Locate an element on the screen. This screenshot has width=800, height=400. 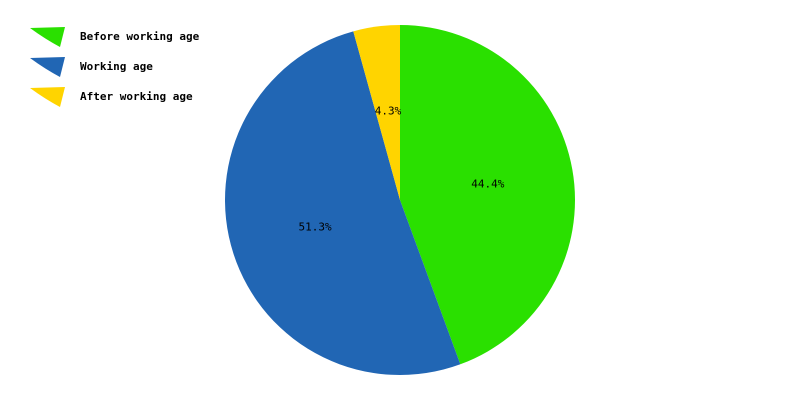
legend-item-after-working-age: After working age is located at coordinates (111, 97).